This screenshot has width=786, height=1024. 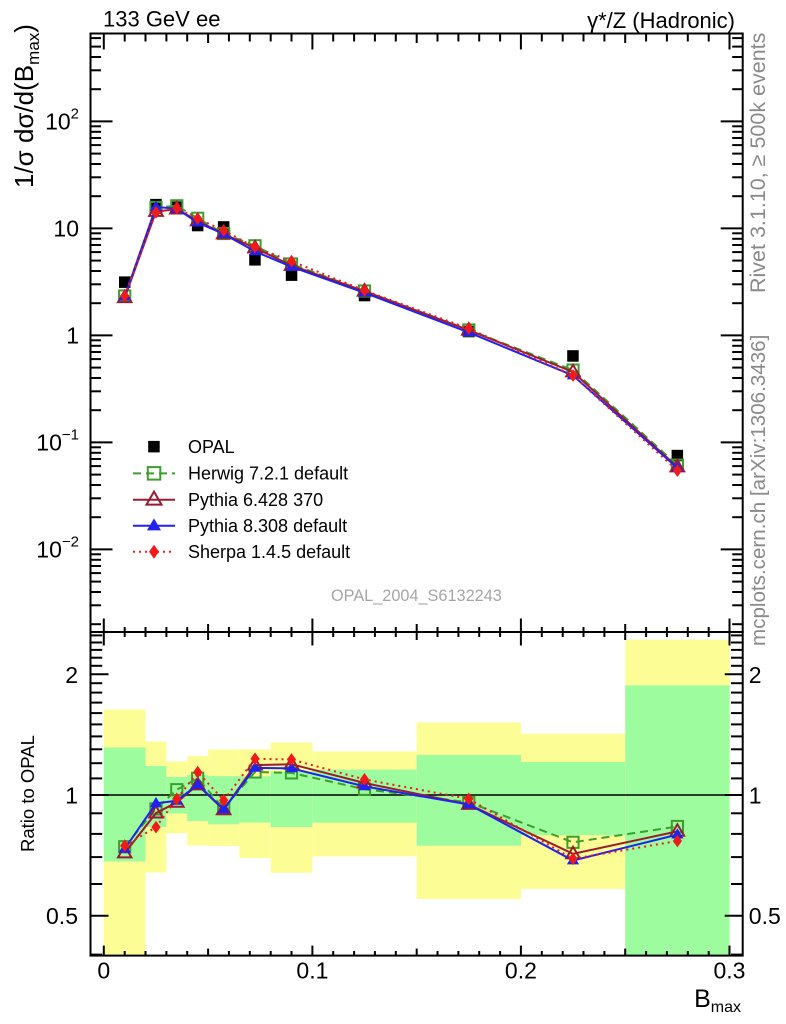 I want to click on svg-text: 0.1, so click(x=312, y=971).